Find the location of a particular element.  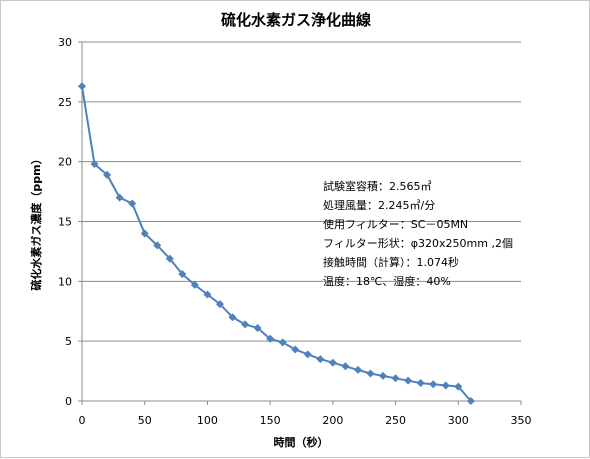

annotation-line: フィルター形状：φ320x250mm ,2個 is located at coordinates (418, 243).